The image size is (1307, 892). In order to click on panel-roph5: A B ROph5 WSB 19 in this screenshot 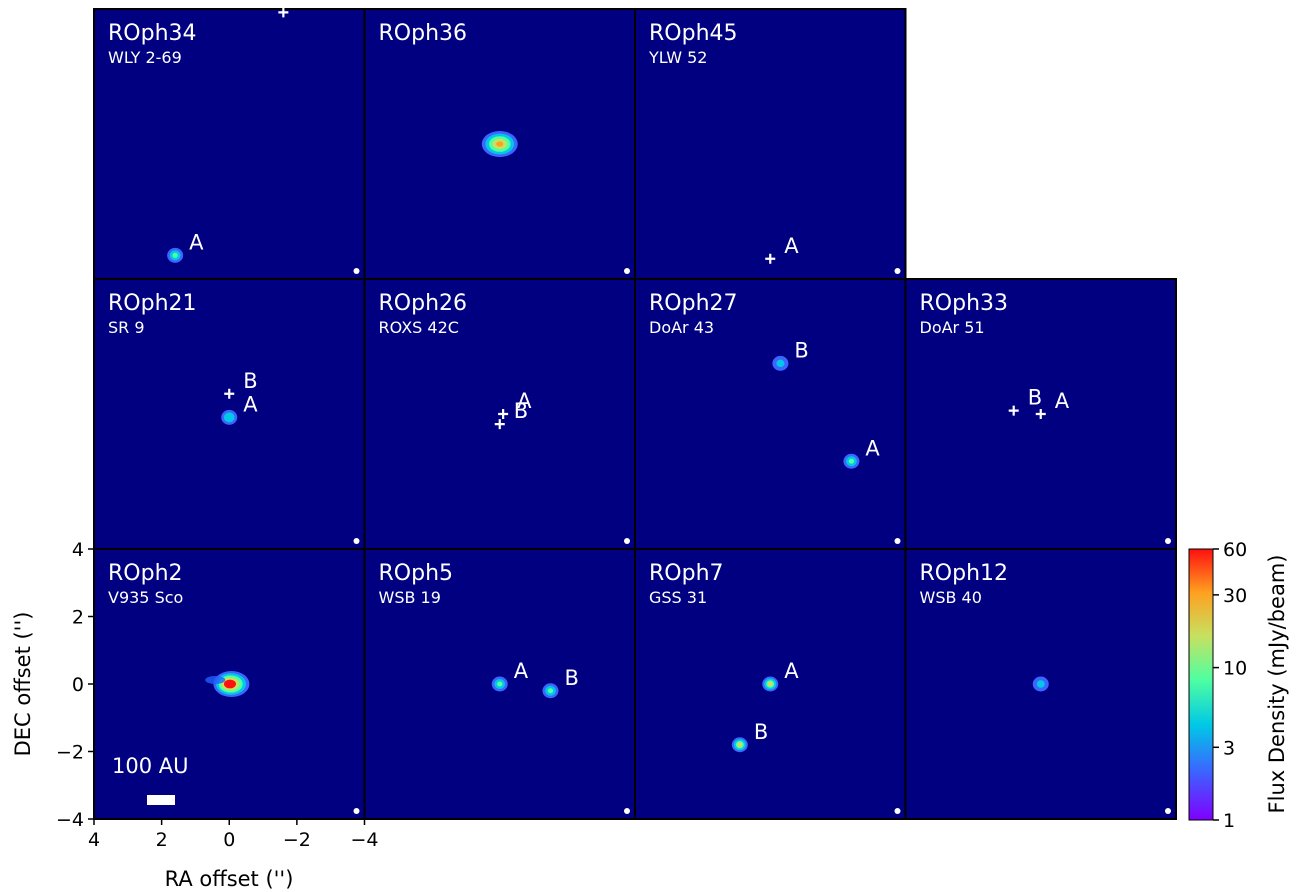, I will do `click(499, 684)`.